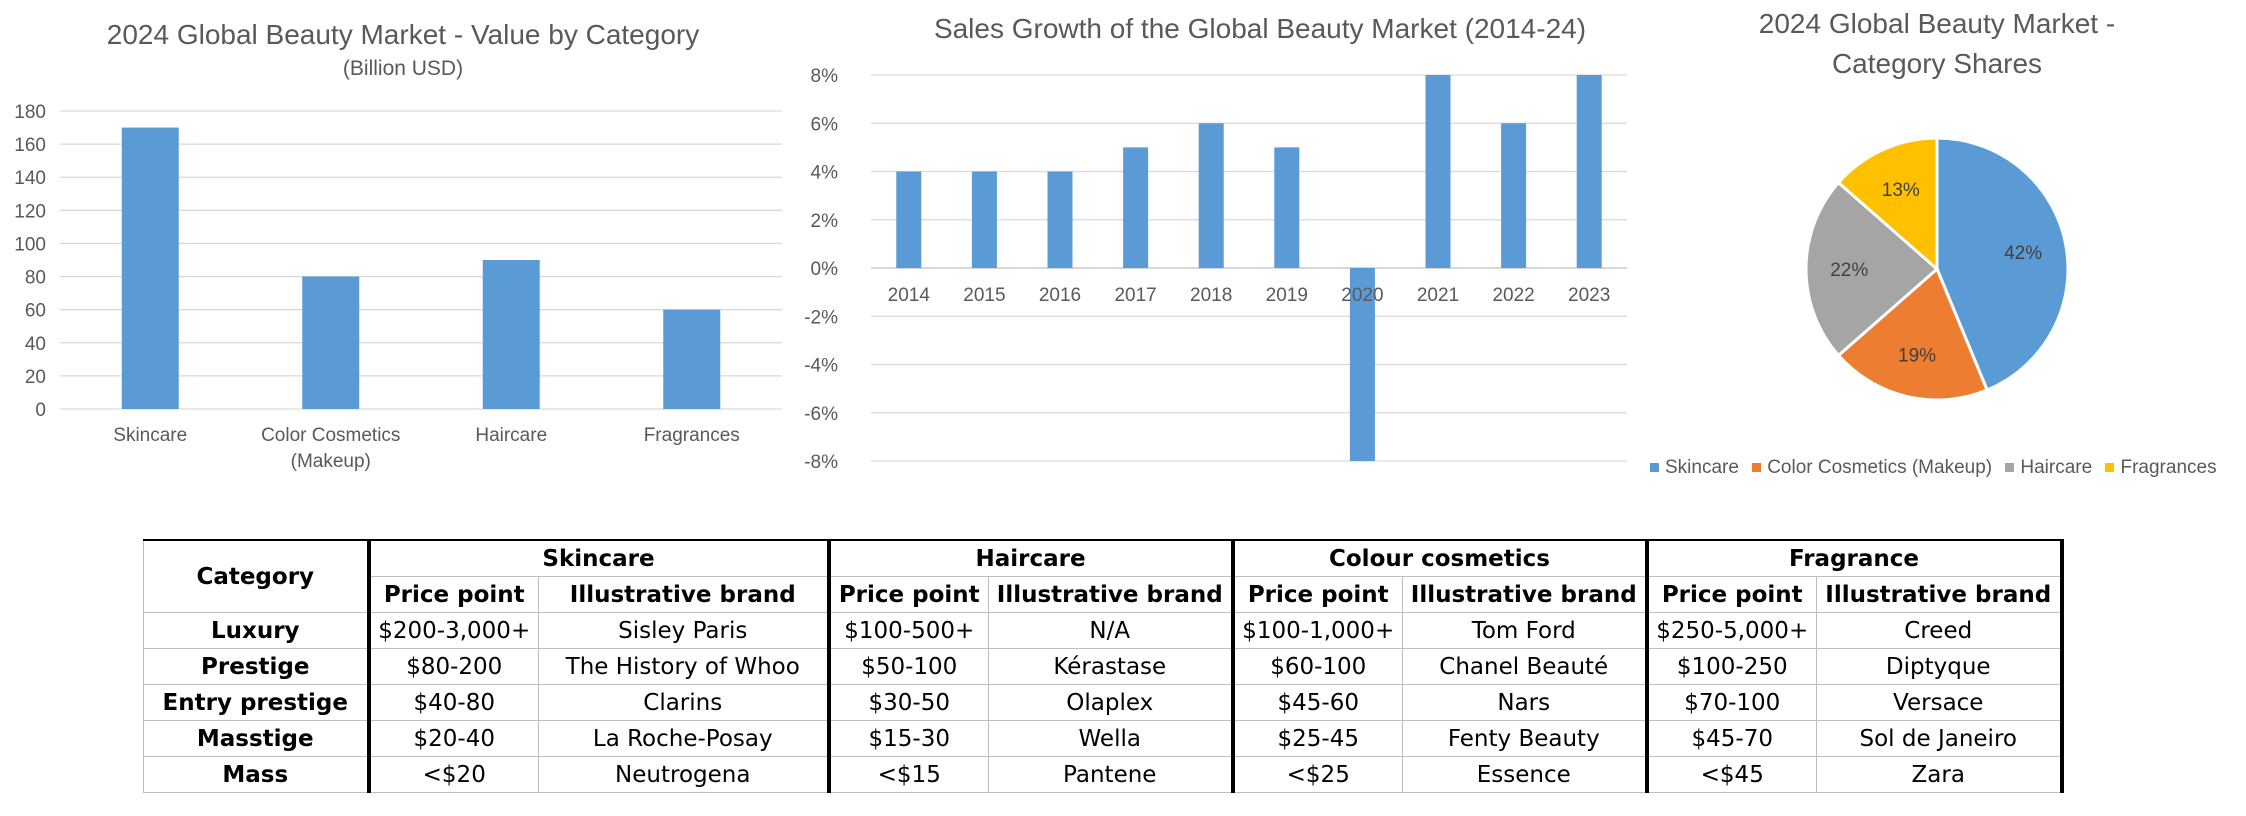 The image size is (2246, 816). I want to click on legend-label: Haircare, so click(2056, 467).